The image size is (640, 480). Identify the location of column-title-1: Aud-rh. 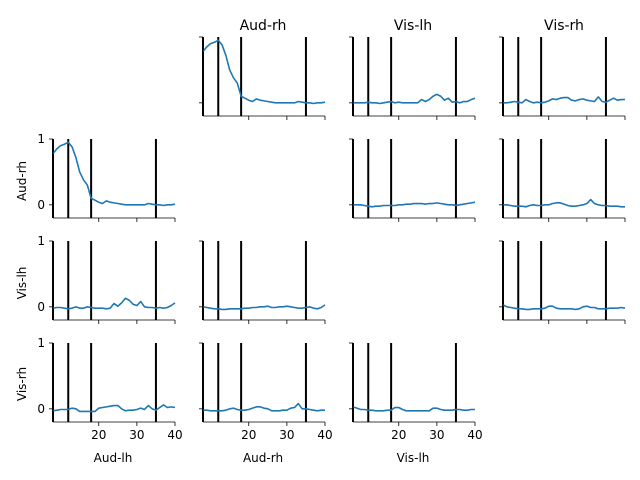
(263, 26).